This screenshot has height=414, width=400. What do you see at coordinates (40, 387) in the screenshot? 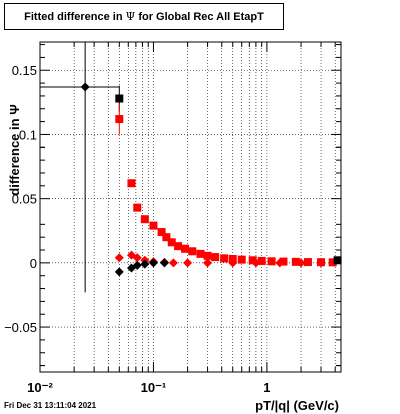
I see `x-tick-label: 10⁻²` at bounding box center [40, 387].